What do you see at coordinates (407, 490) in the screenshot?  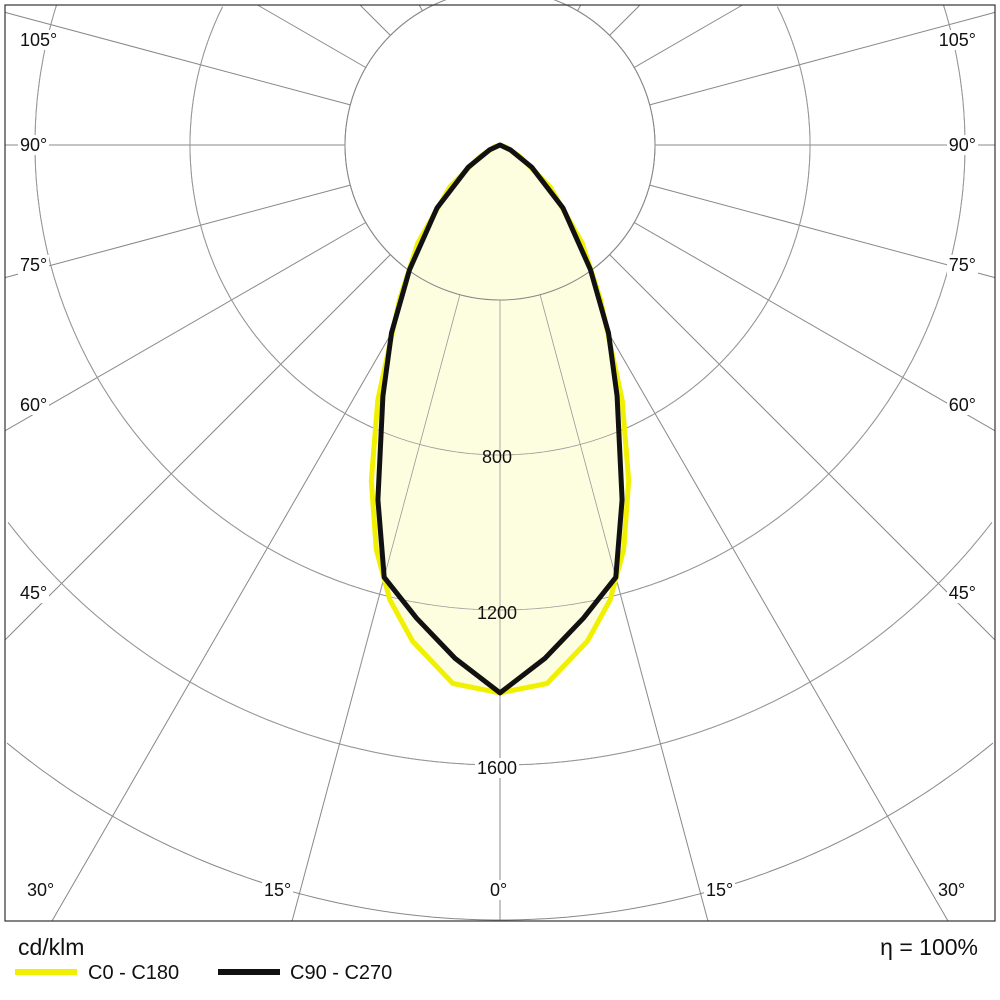 I see `radial-overlay--15` at bounding box center [407, 490].